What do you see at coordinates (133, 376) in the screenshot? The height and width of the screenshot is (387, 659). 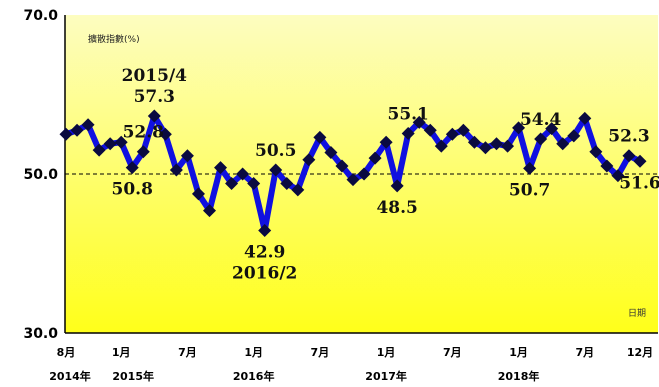 I see `year-tick-label: 2015年` at bounding box center [133, 376].